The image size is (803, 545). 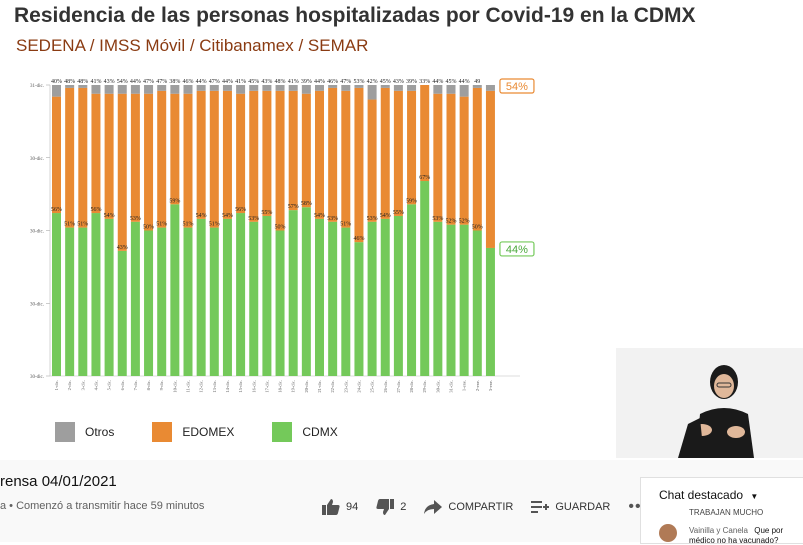 What do you see at coordinates (319, 386) in the screenshot?
I see `x-tick-label: 21-dic.` at bounding box center [319, 386].